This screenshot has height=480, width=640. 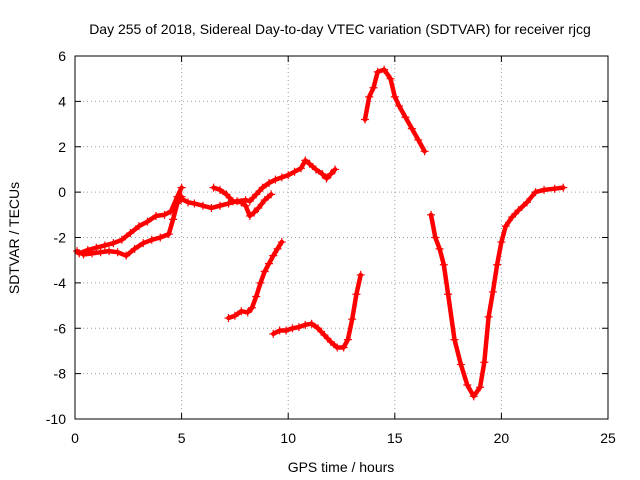 I want to click on y-tick-label: -4, so click(x=60, y=283).